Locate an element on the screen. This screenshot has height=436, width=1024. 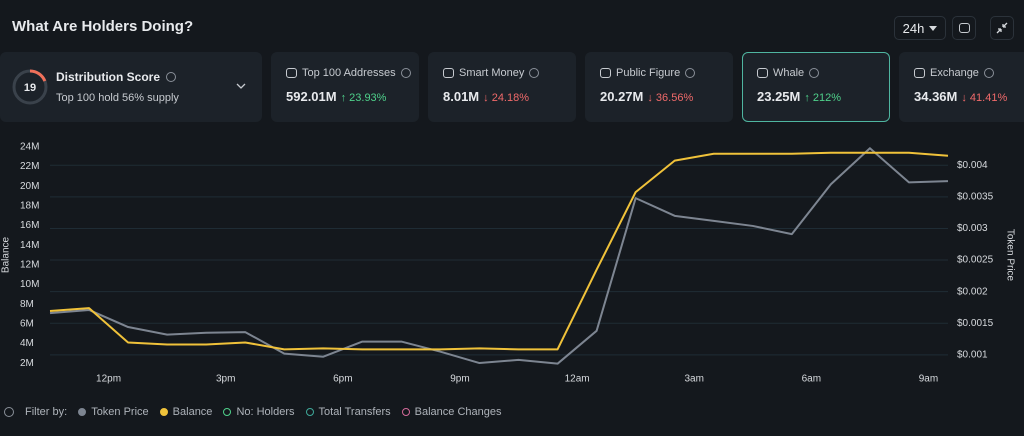
card-value-row: 8.01M ↓ 24.18% is located at coordinates (509, 96).